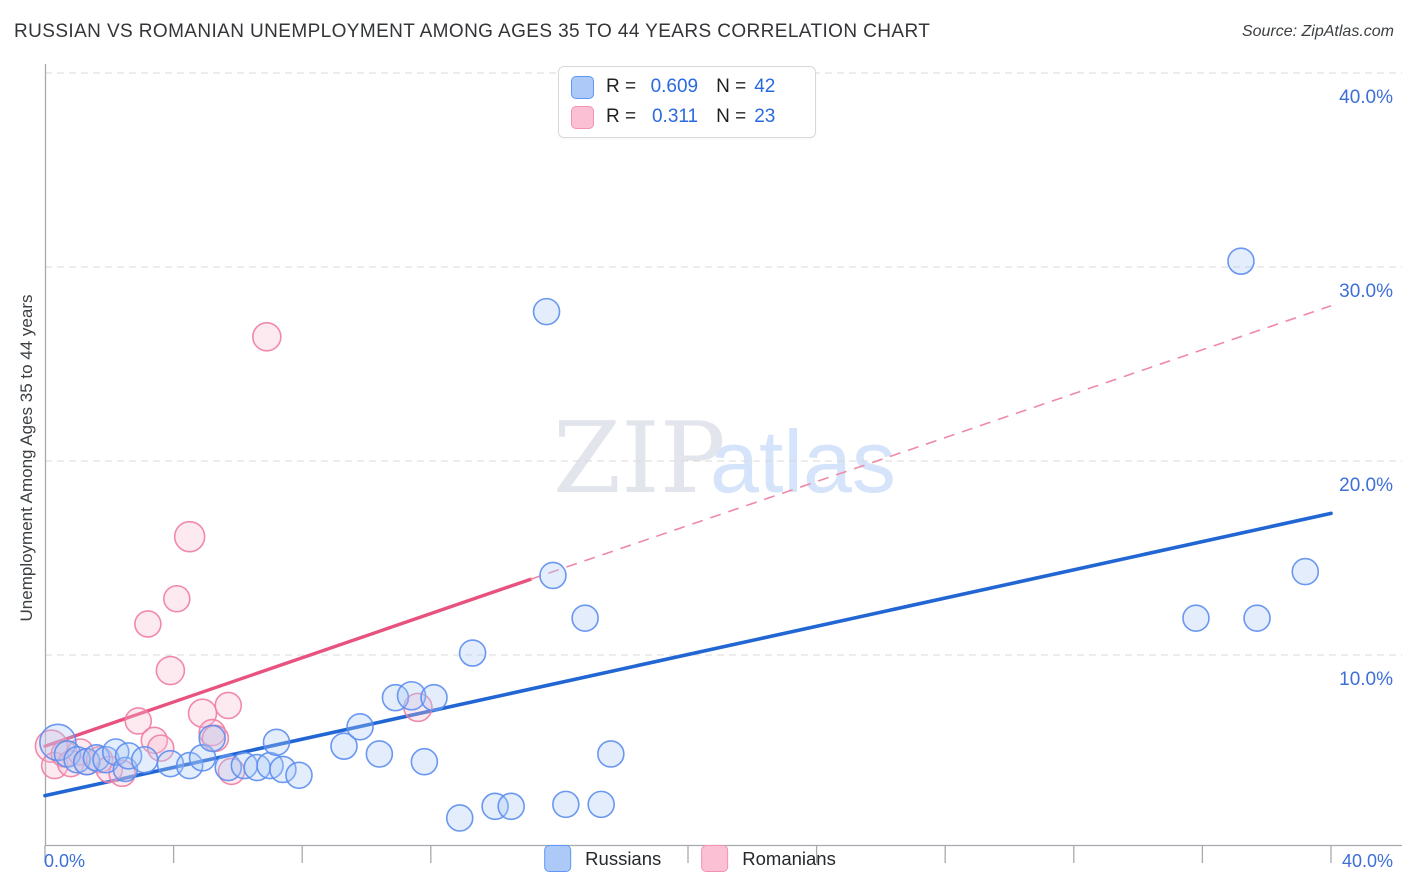 Image resolution: width=1406 pixels, height=892 pixels. What do you see at coordinates (288, 662) in the screenshot?
I see `romanians-trend-line` at bounding box center [288, 662].